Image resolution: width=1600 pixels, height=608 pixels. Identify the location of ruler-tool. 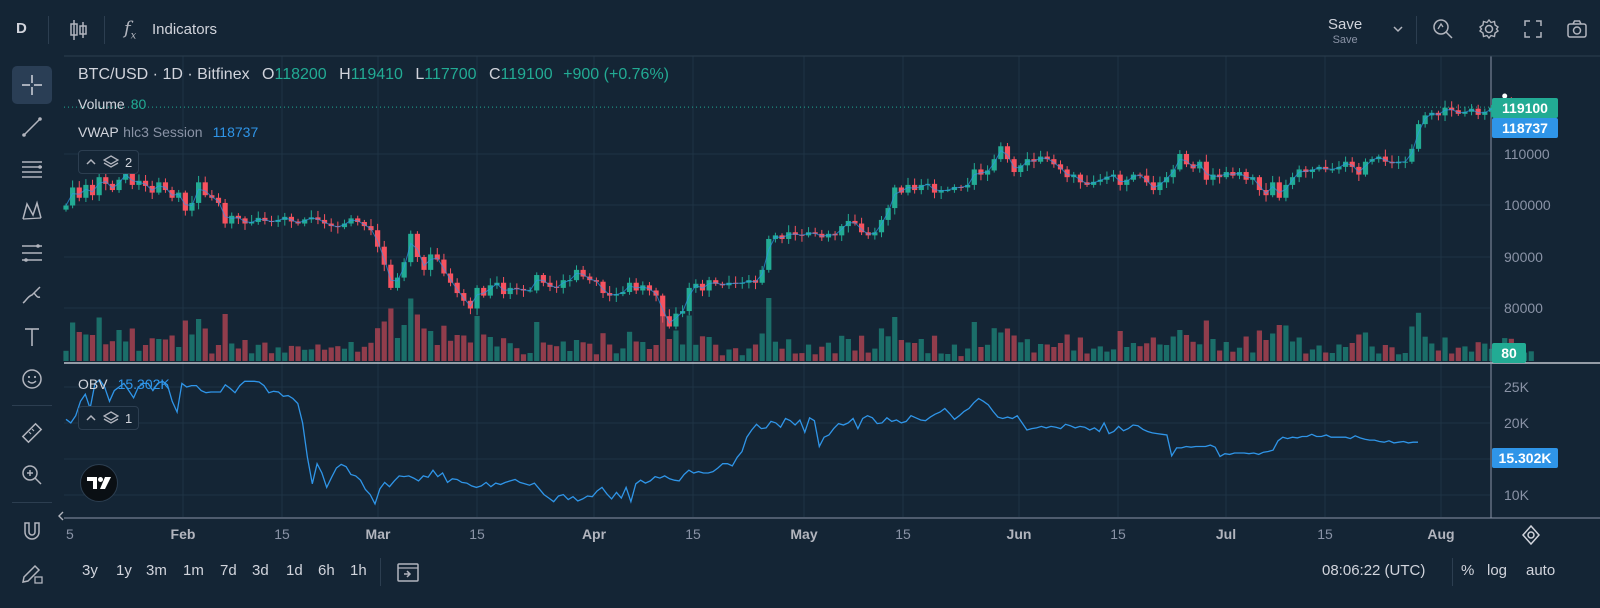
(32, 433).